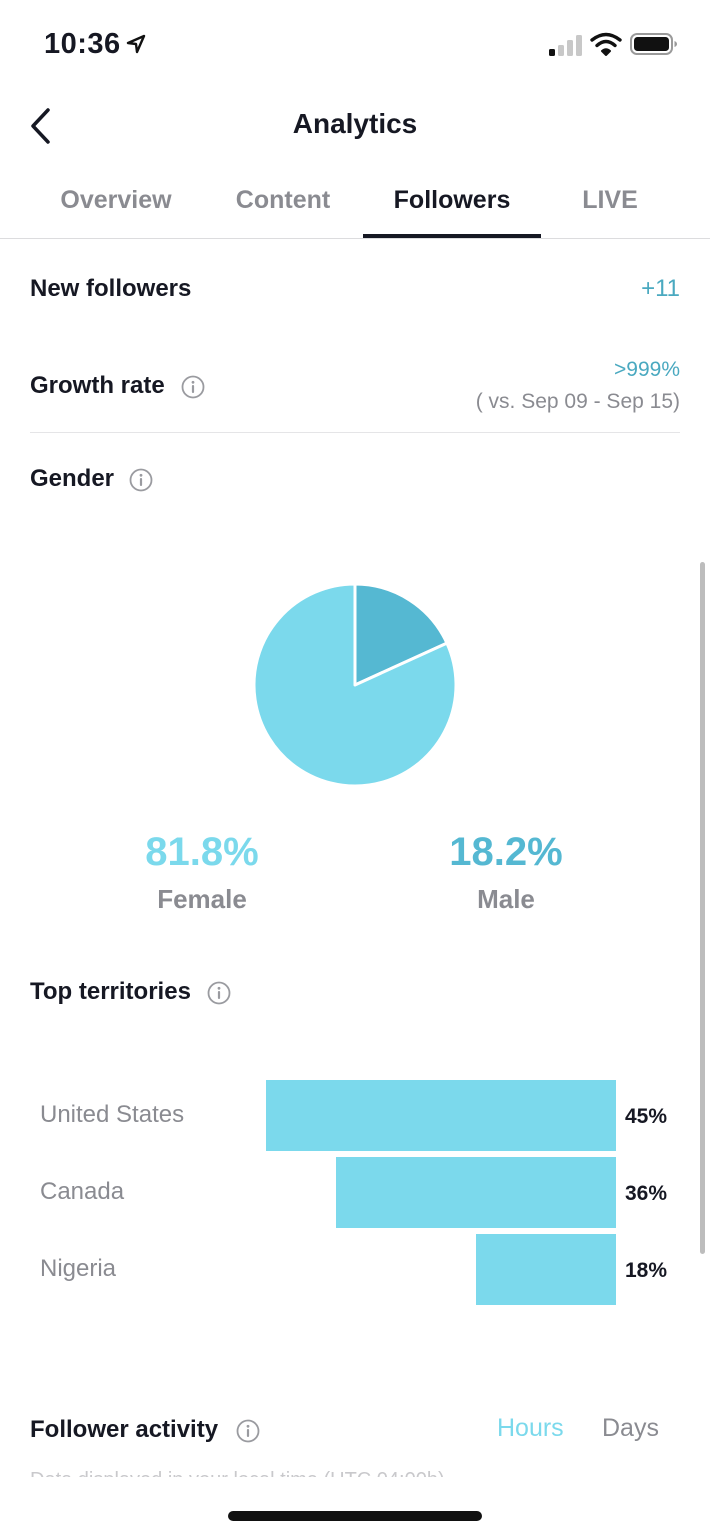 The image size is (710, 1536). What do you see at coordinates (646, 1193) in the screenshot?
I see `territory-percent-1: 36%` at bounding box center [646, 1193].